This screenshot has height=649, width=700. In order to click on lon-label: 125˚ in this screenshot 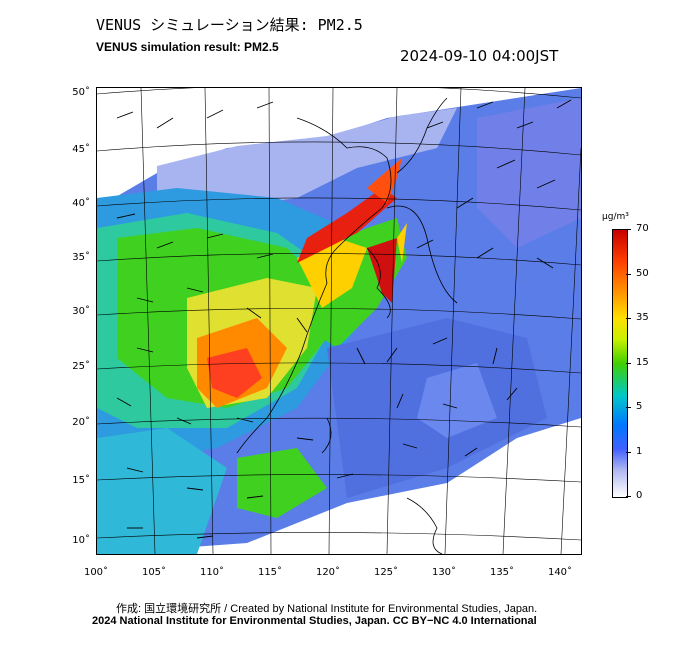, I will do `click(386, 572)`.